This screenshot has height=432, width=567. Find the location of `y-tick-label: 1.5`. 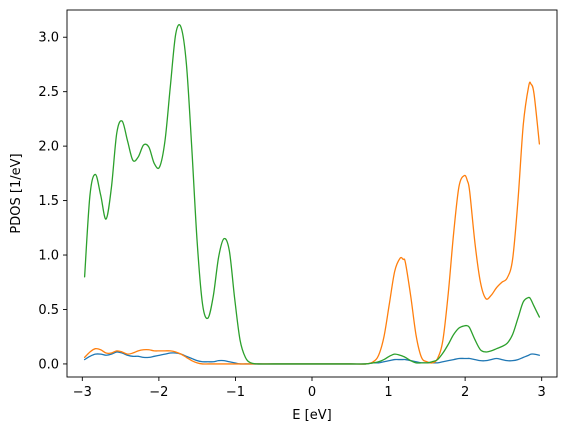

y-tick-label: 1.5 is located at coordinates (48, 201).